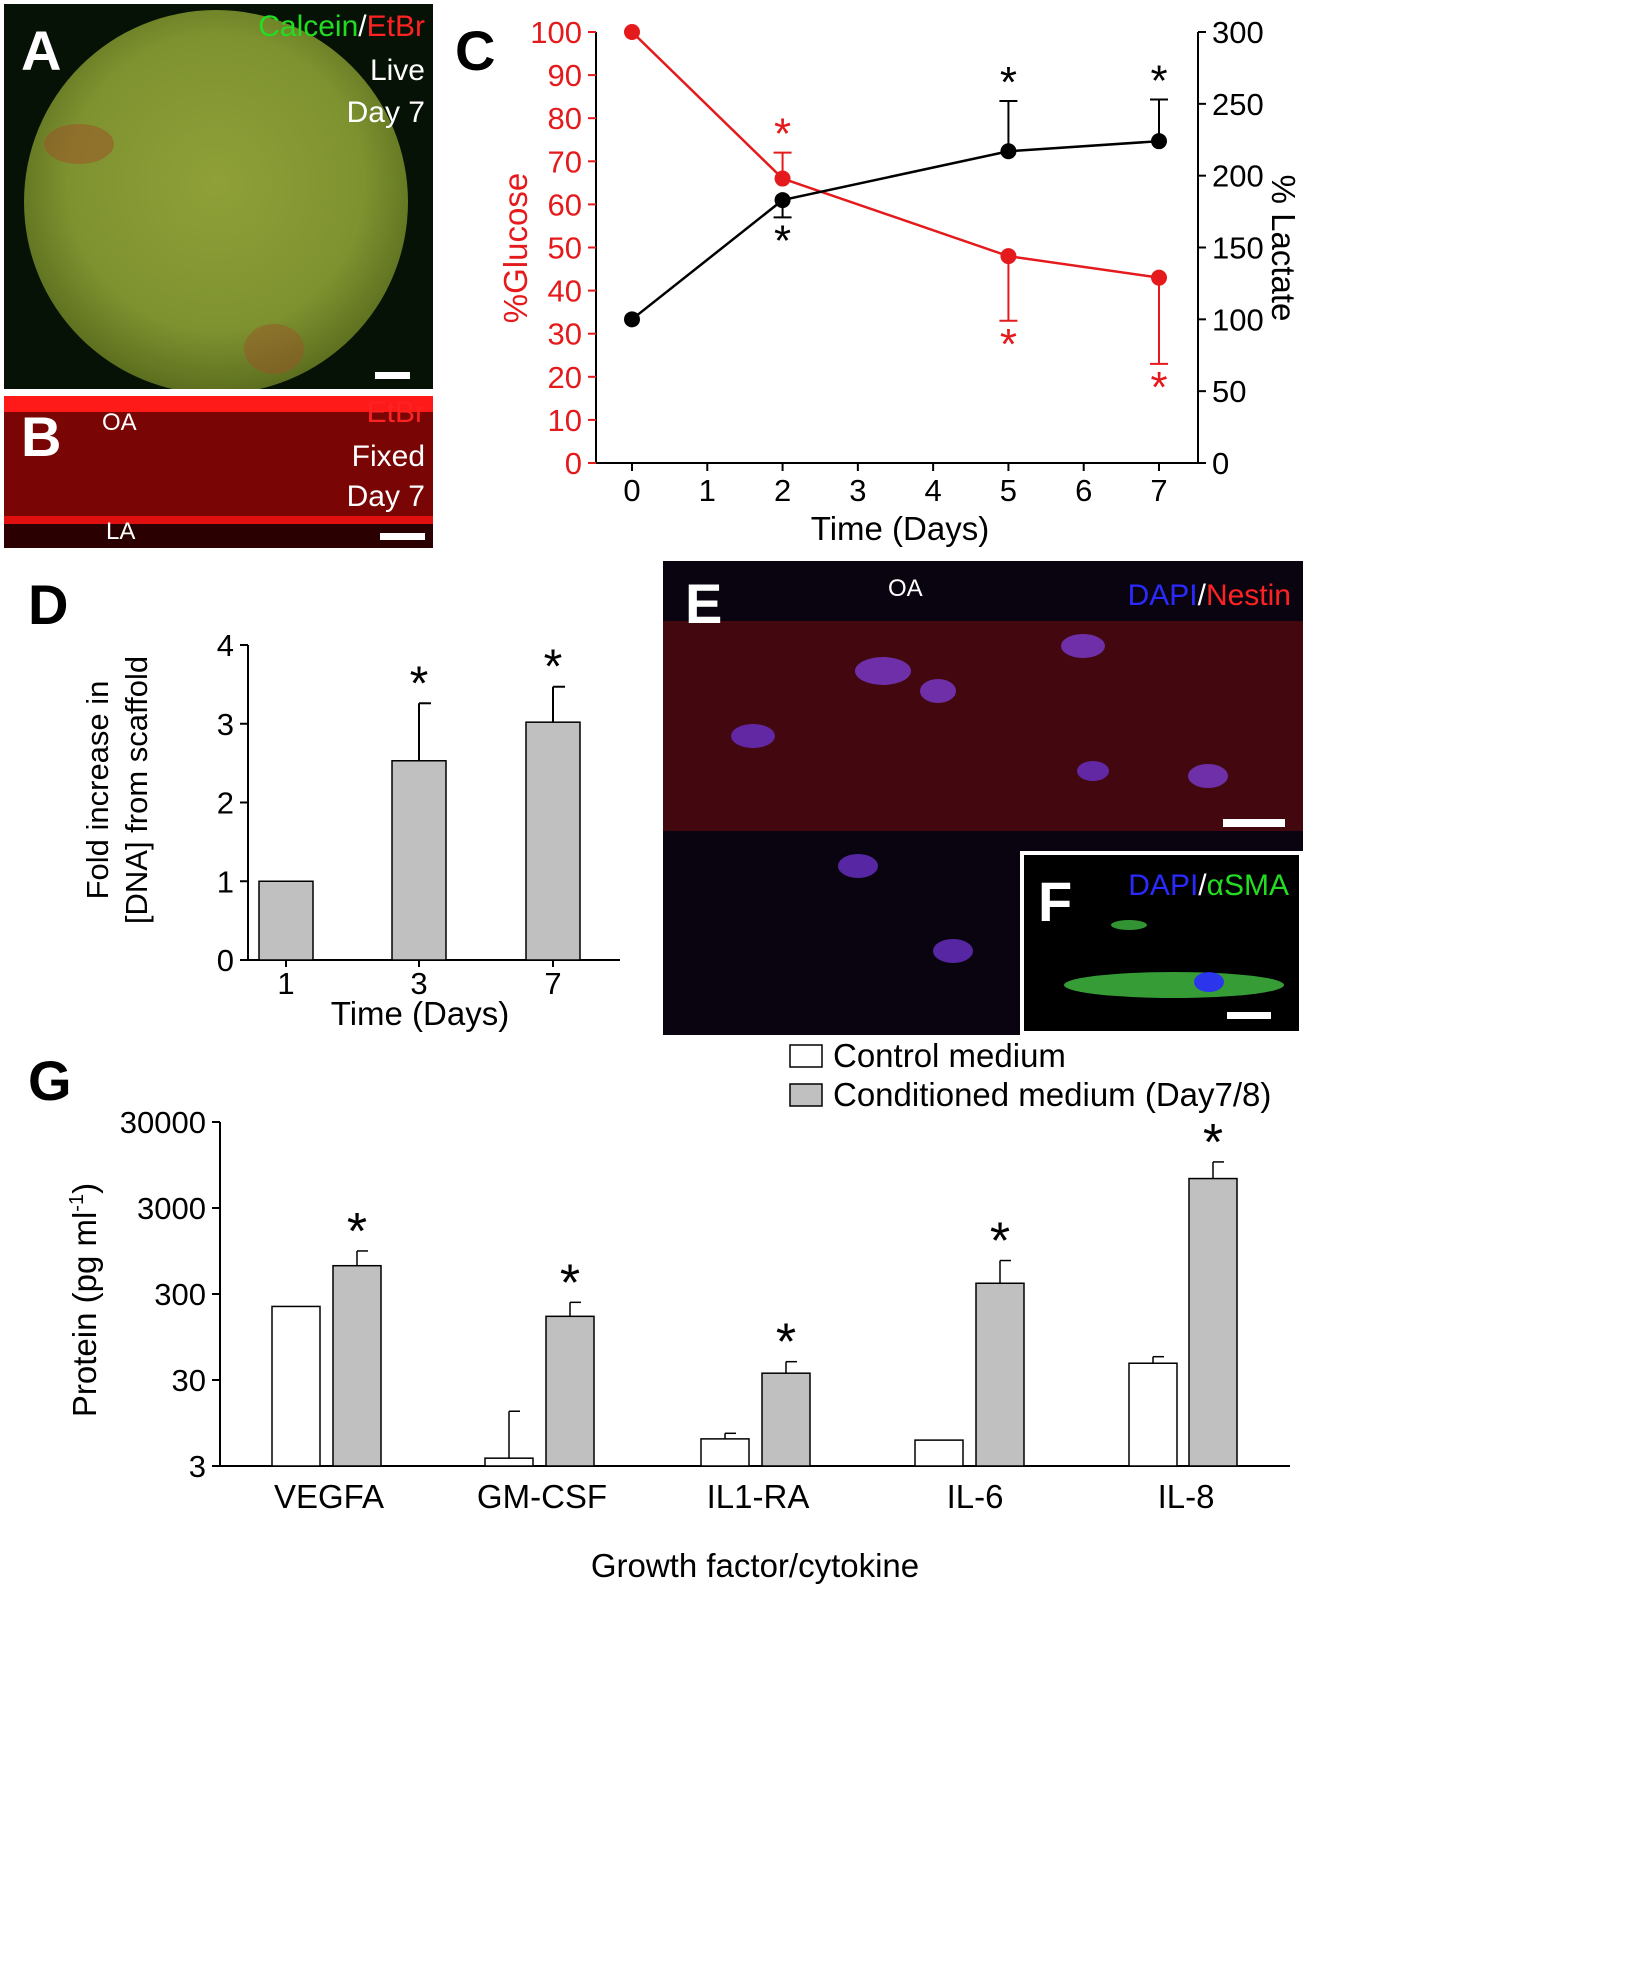  Describe the element at coordinates (475, 50) in the screenshot. I see `panel-c-label: C` at that location.